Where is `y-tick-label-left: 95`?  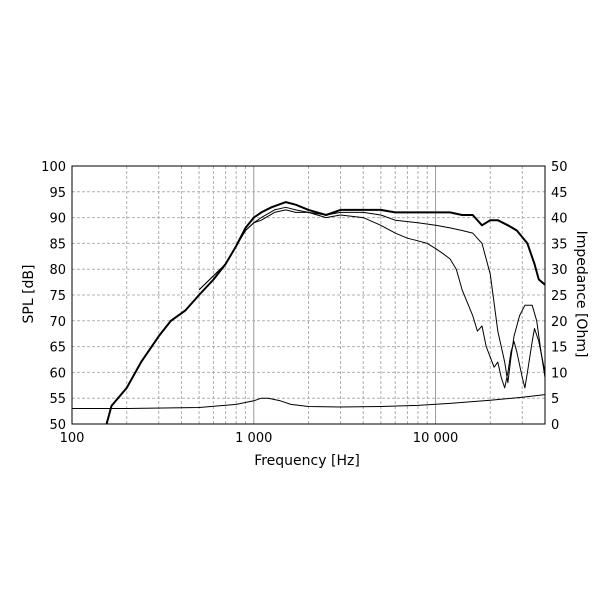 y-tick-label-left: 95 is located at coordinates (57, 193).